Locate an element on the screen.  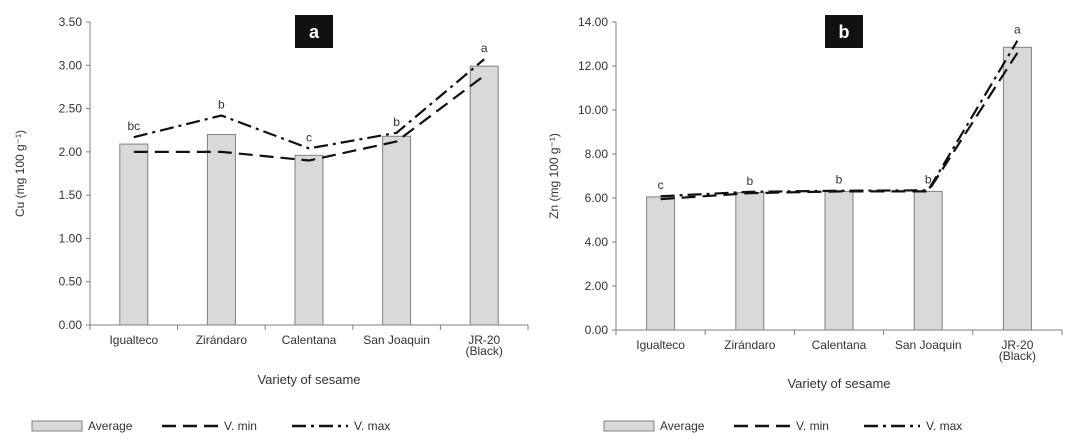
chart-b-legend: Average V. min V. max is located at coordinates (782, 426).